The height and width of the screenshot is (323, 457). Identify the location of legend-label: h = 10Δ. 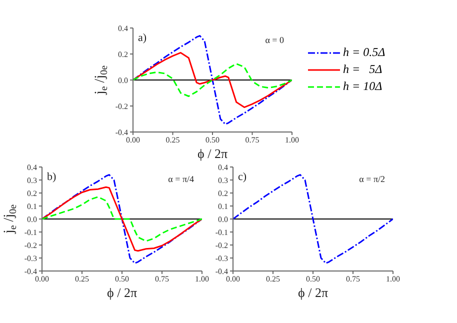
(362, 86).